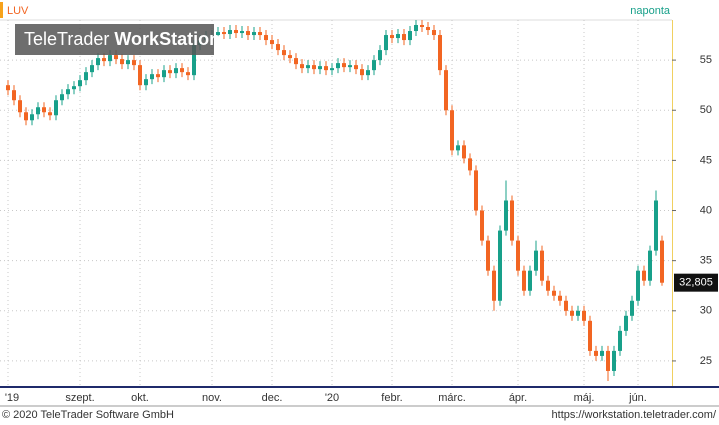  Describe the element at coordinates (167, 39) in the screenshot. I see `watermark-product: WorkStation` at that location.